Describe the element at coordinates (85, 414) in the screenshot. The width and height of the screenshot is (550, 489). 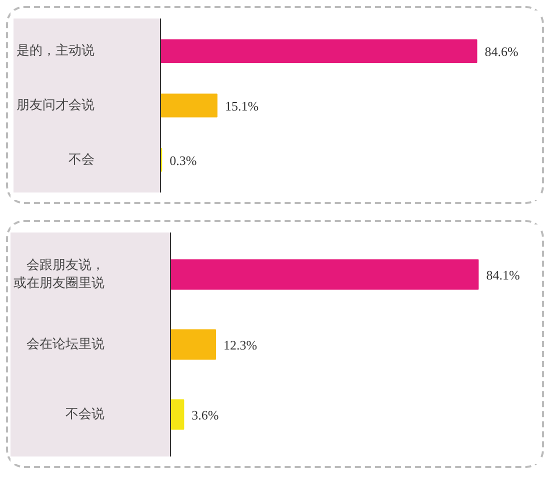
I see `y-tick-label: 不会说` at that location.